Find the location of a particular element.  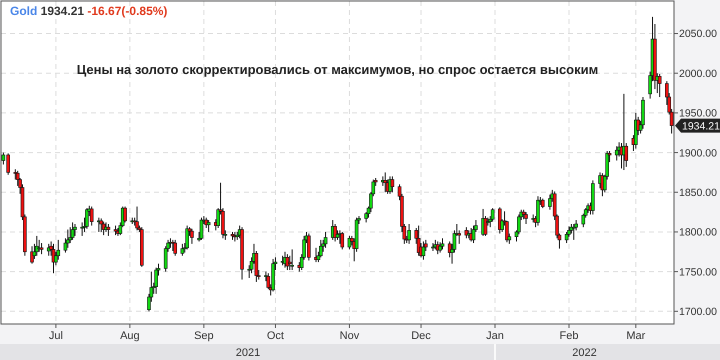

y-tick-label: 2050.00 is located at coordinates (698, 34).